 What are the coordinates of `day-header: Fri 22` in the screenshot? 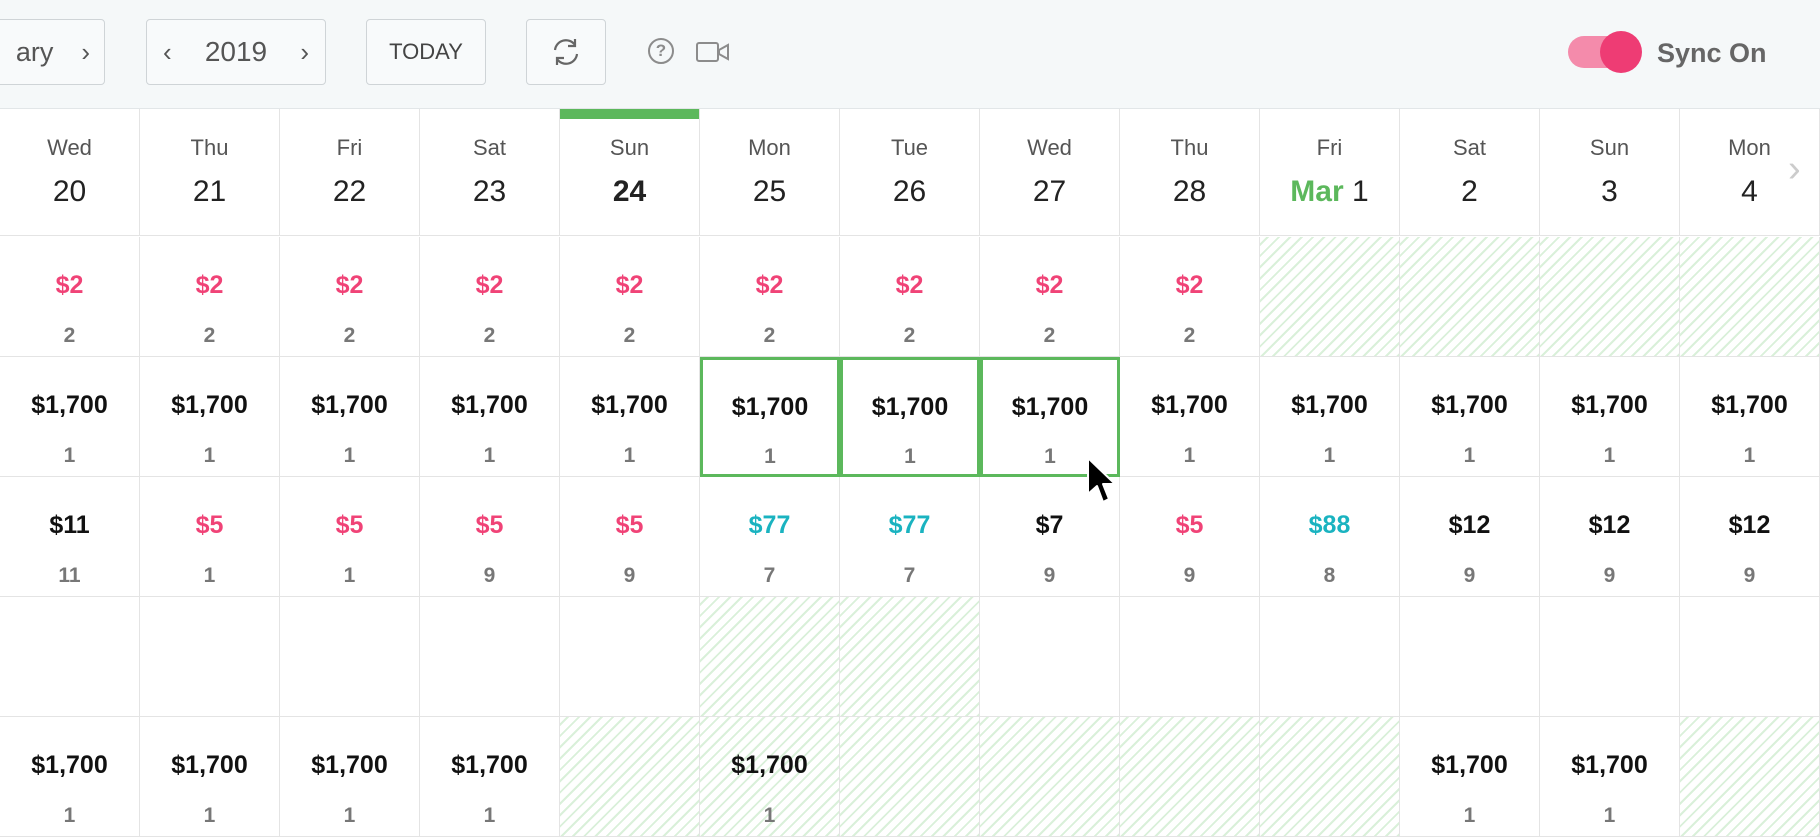 It's located at (350, 172).